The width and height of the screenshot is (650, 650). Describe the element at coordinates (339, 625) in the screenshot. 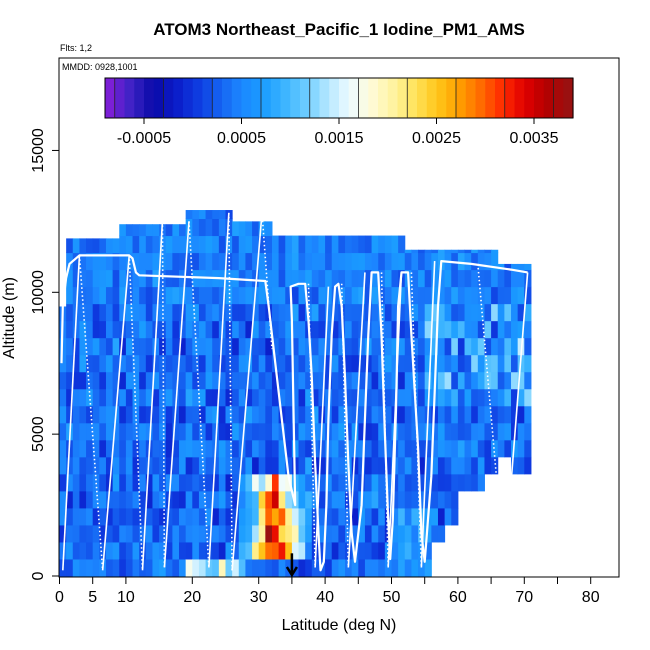

I see `x-axis-label: Latitude (deg N)` at that location.